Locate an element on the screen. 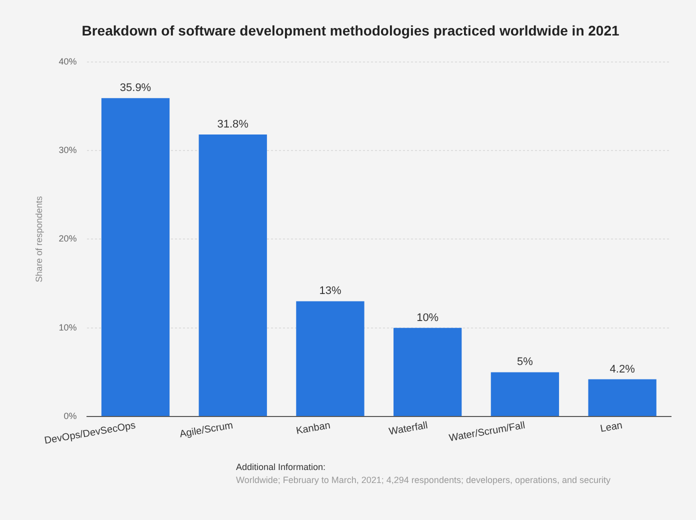 This screenshot has height=520, width=696. x-tick-label: Agile/Scrum is located at coordinates (206, 430).